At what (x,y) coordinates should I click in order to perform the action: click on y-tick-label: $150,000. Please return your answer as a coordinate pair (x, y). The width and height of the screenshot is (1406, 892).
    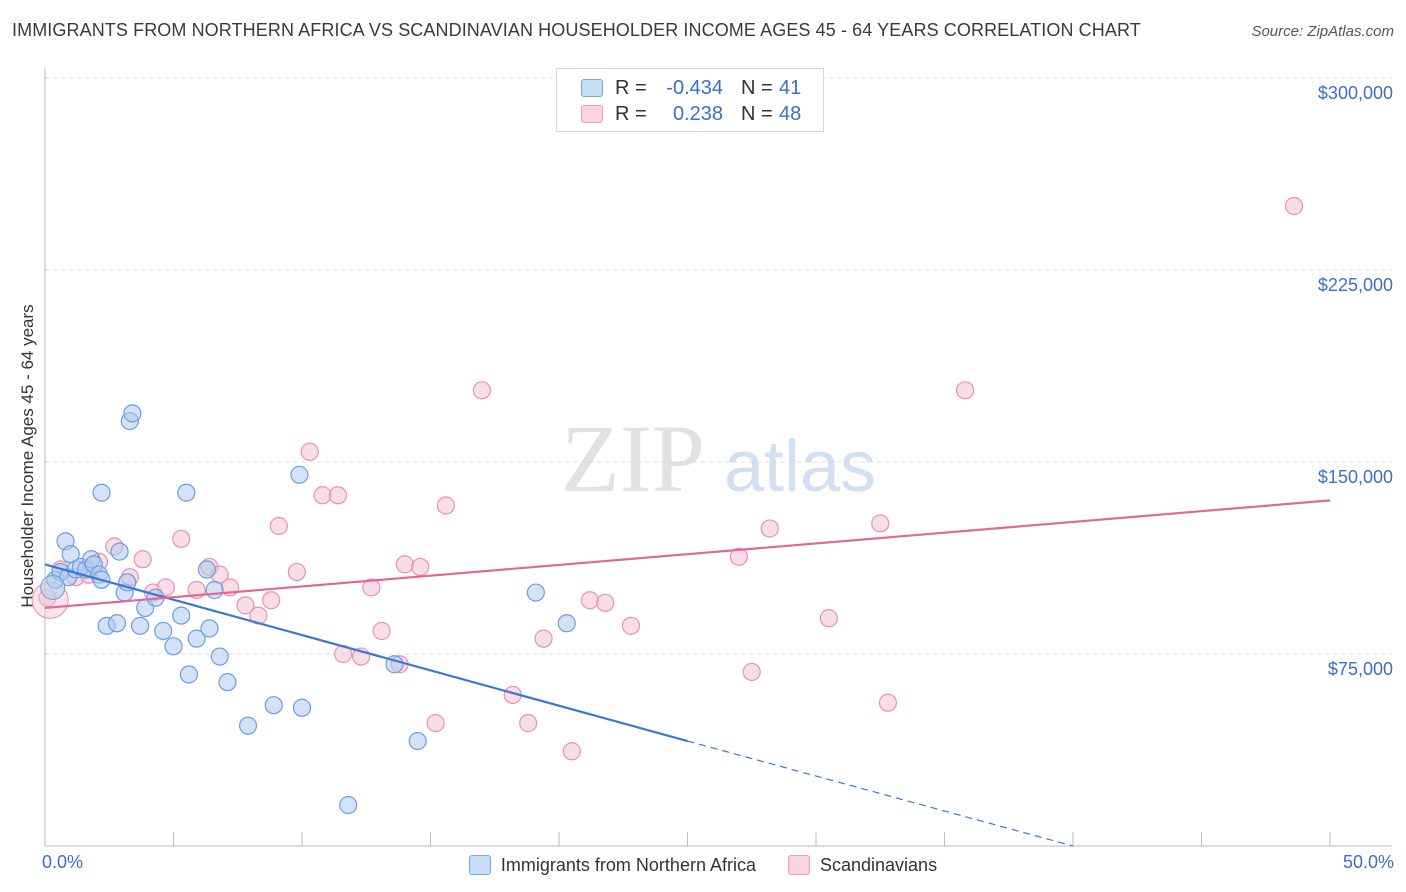
    Looking at the image, I should click on (1355, 477).